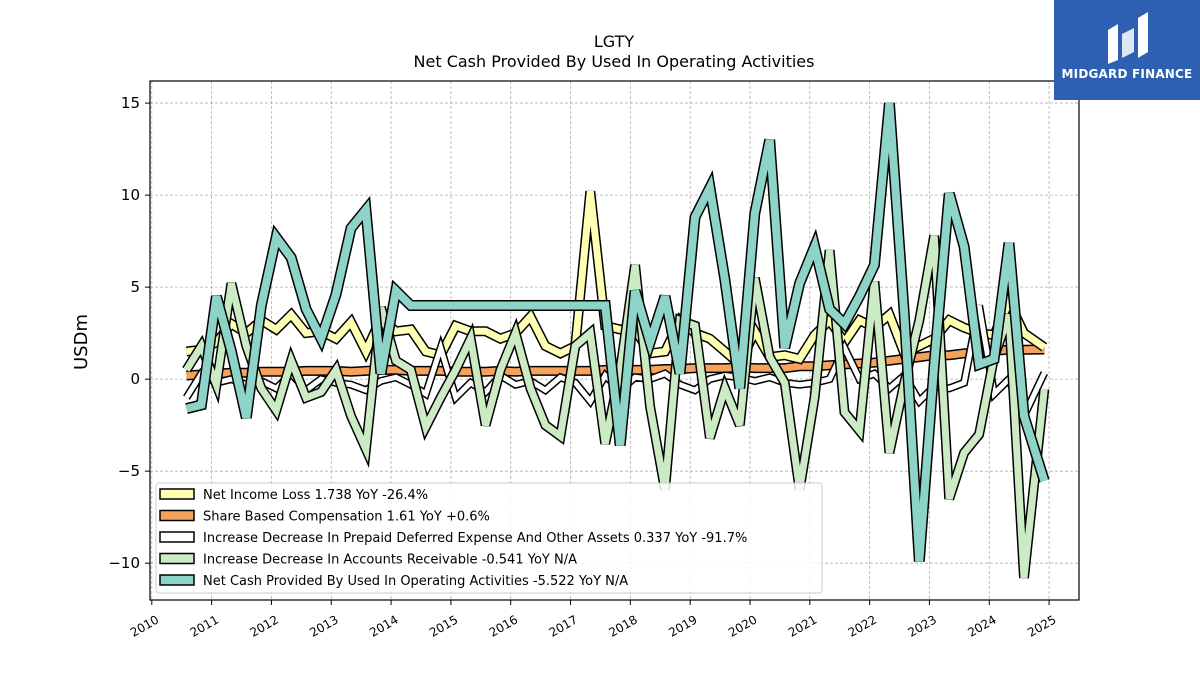 The height and width of the screenshot is (675, 1200). What do you see at coordinates (503, 625) in the screenshot?
I see `x-tick-label: 2016` at bounding box center [503, 625].